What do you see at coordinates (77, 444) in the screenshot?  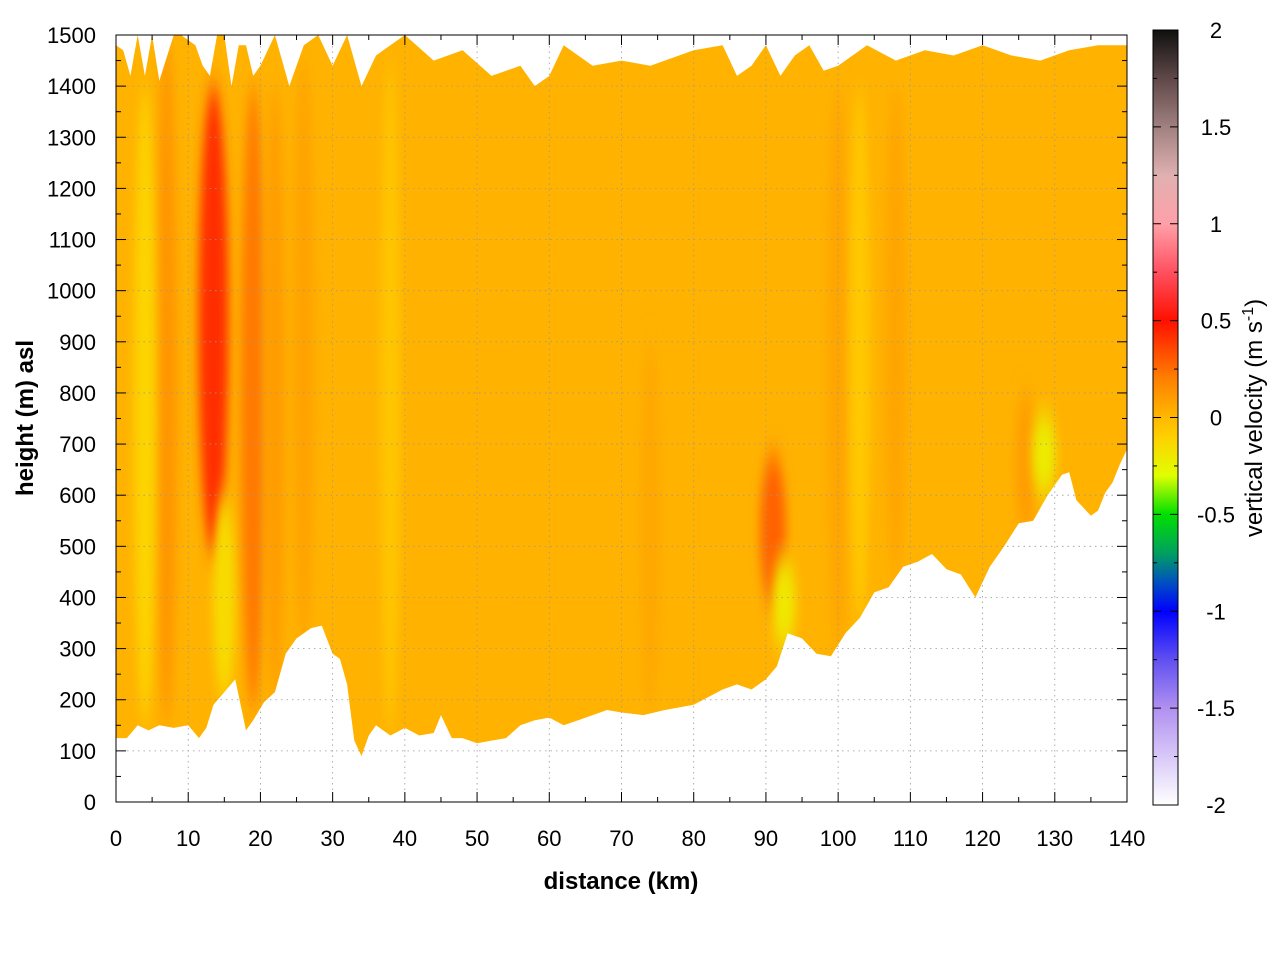 I see `y-tick-label: 700` at bounding box center [77, 444].